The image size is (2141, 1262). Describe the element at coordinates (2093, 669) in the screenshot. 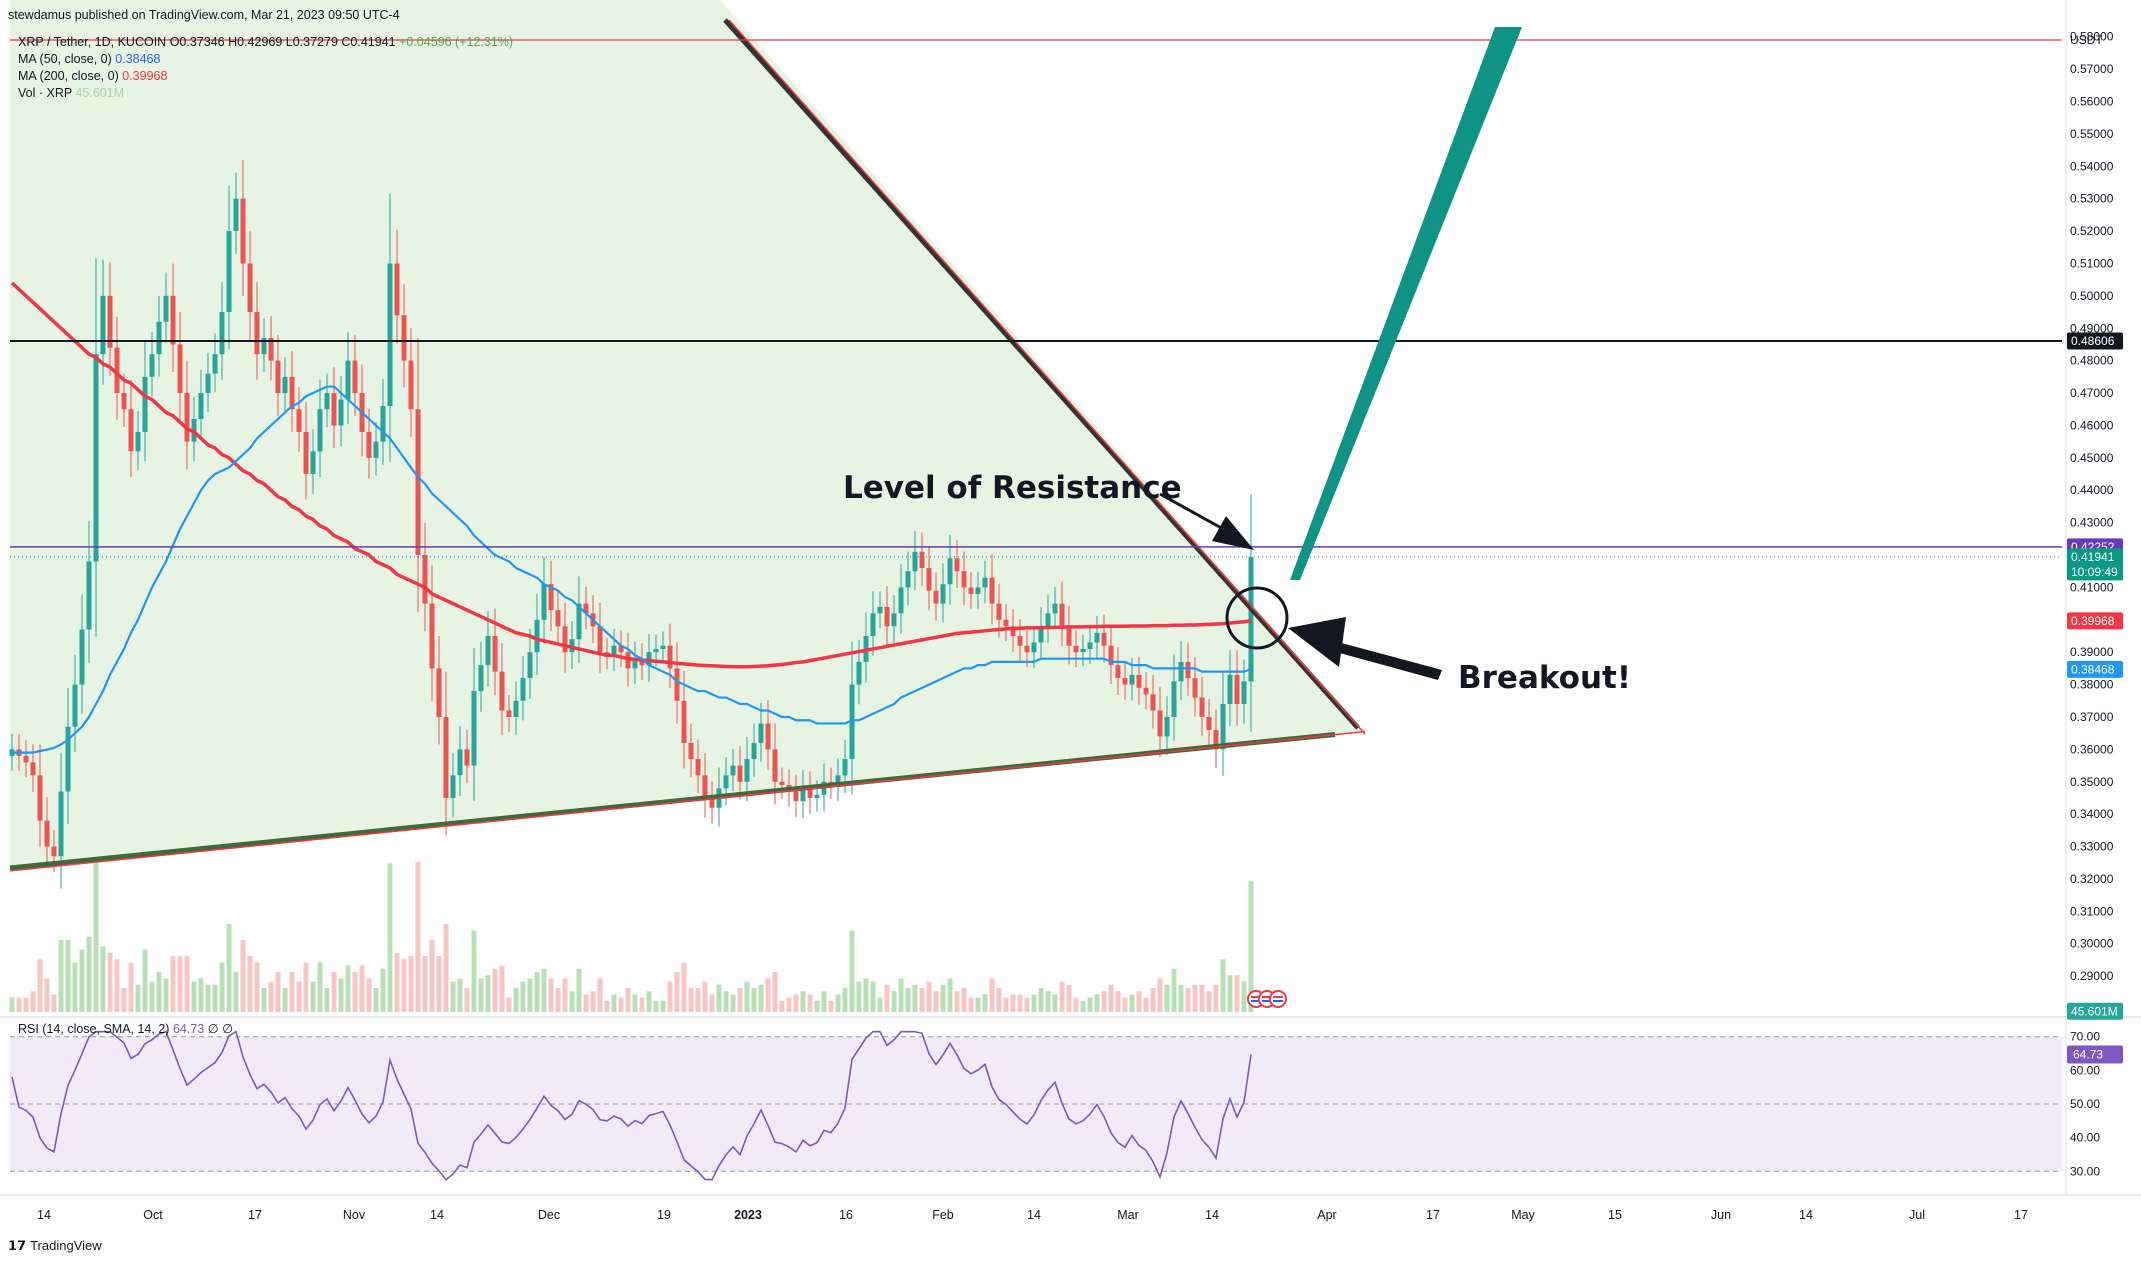

I see `price-label-text: 0.38468` at that location.